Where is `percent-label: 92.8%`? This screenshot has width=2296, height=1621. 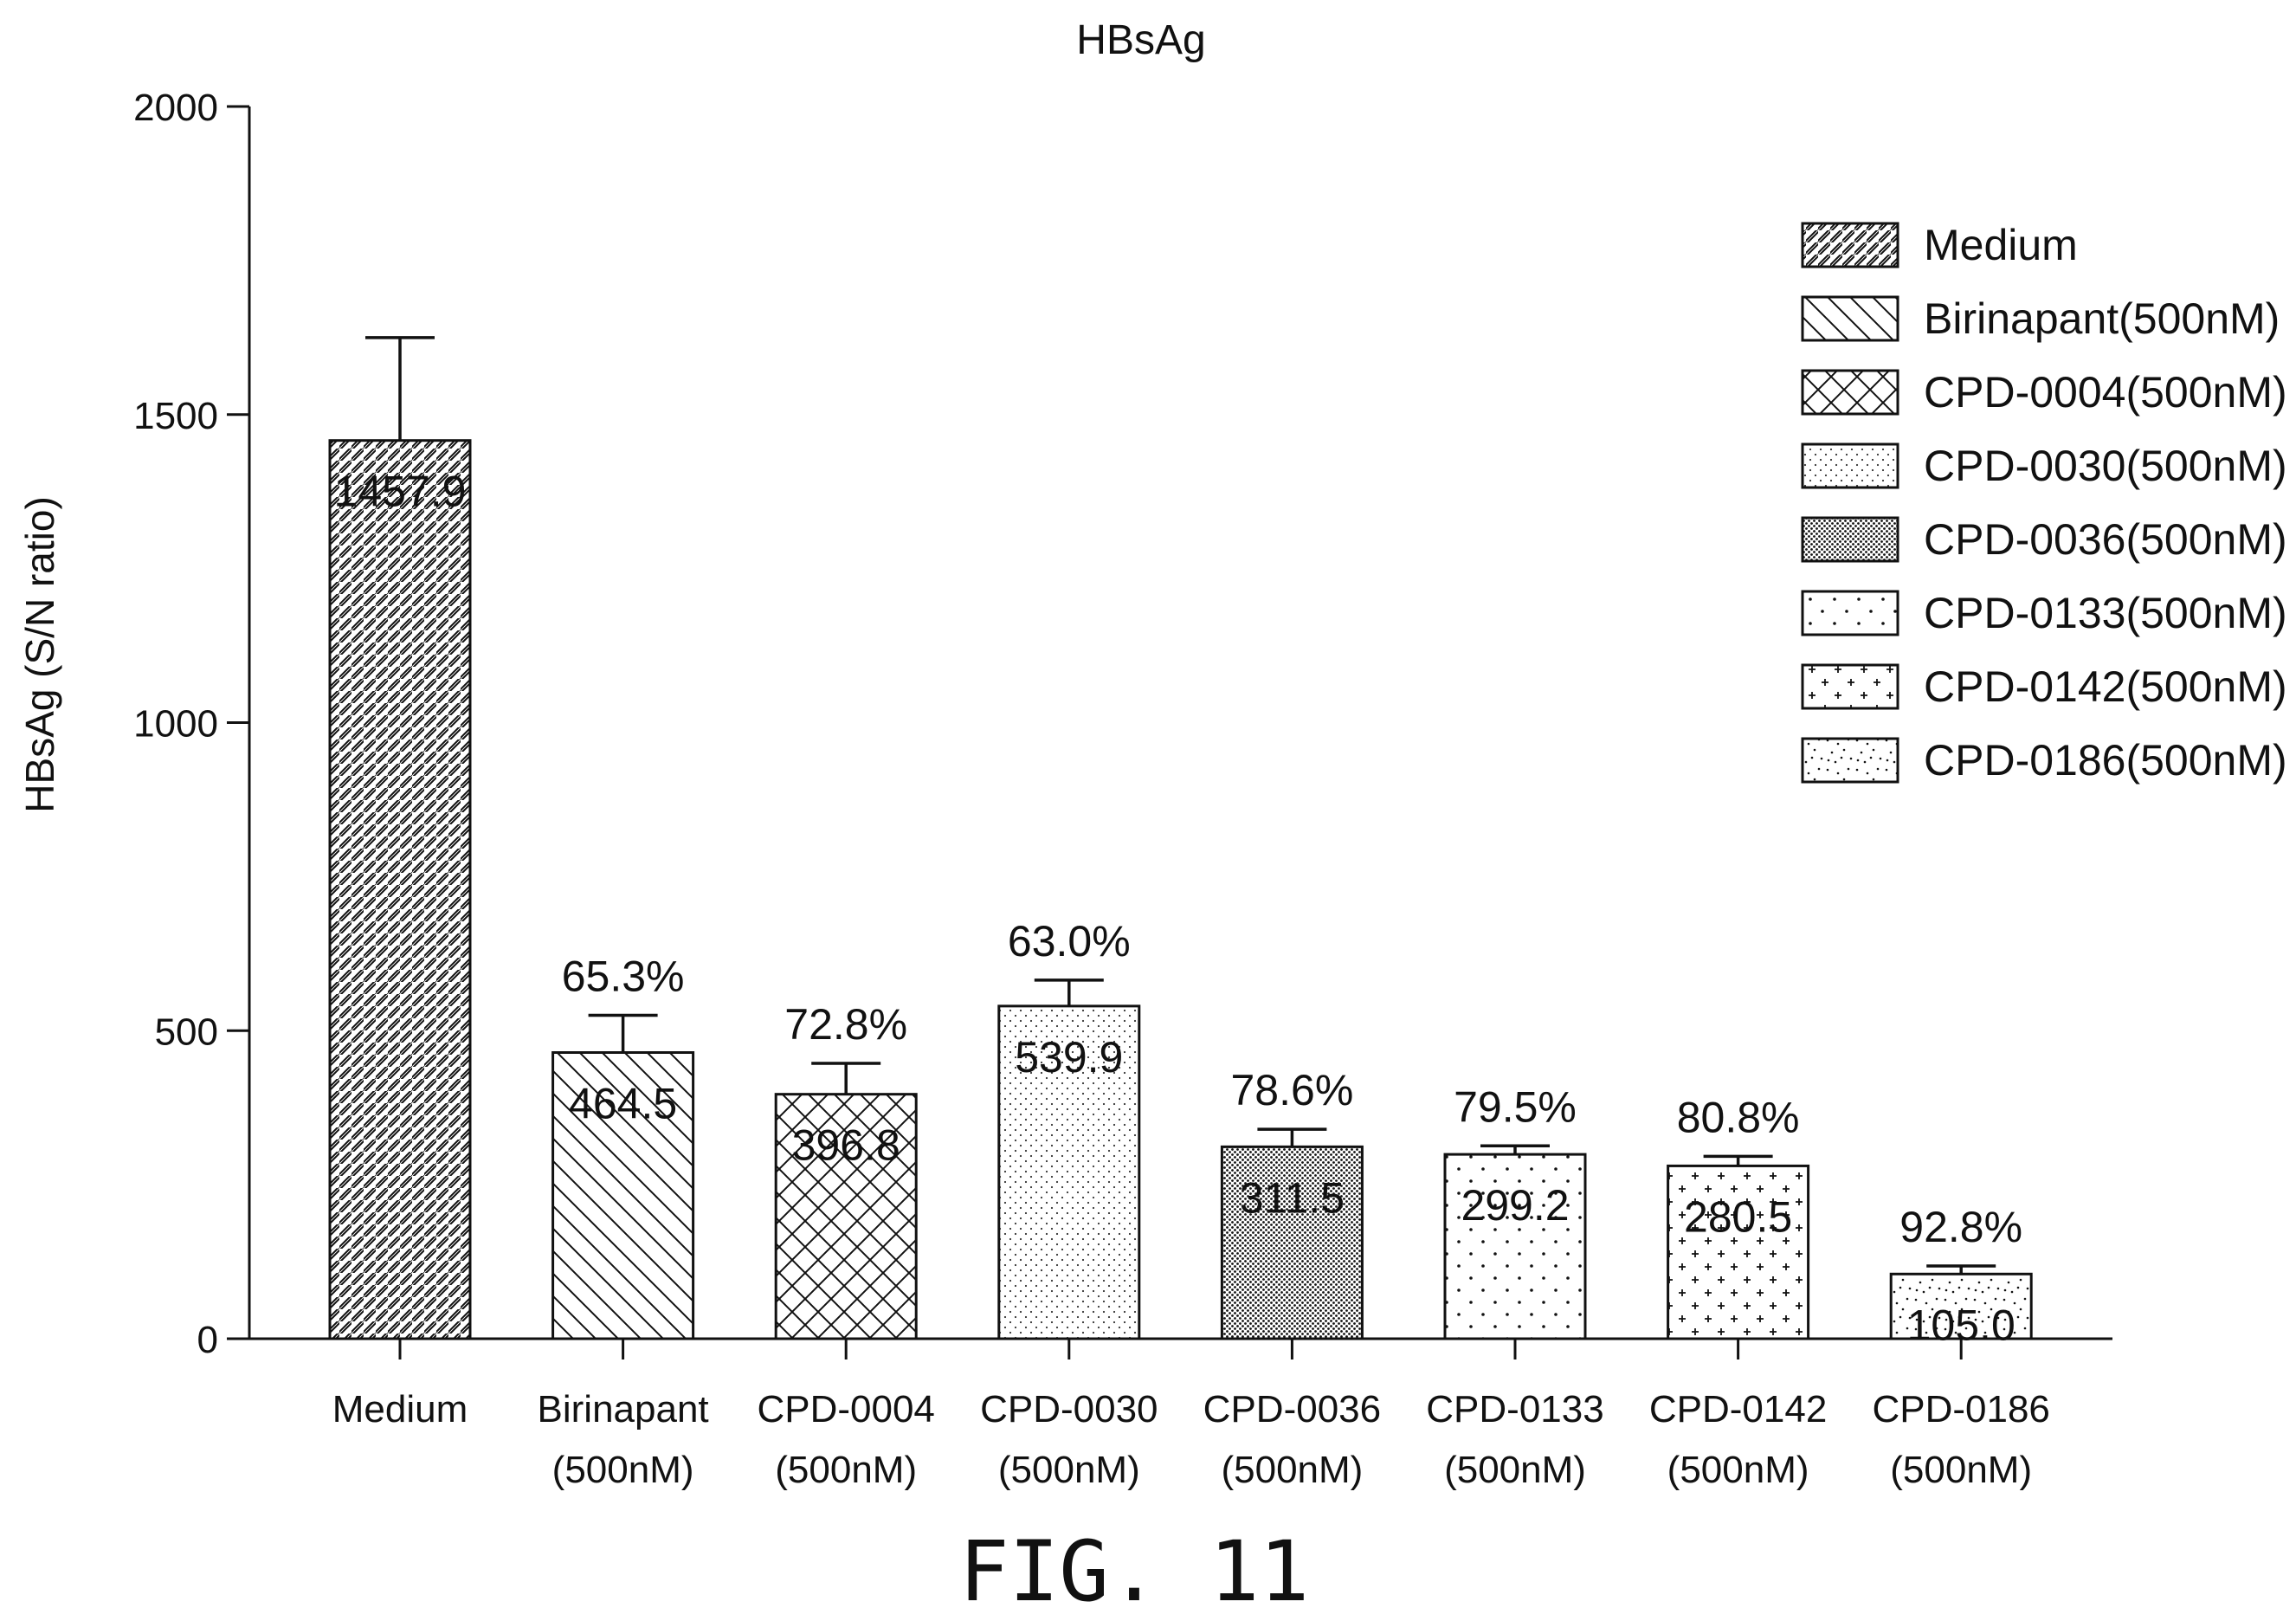
percent-label: 92.8% is located at coordinates (1960, 1227).